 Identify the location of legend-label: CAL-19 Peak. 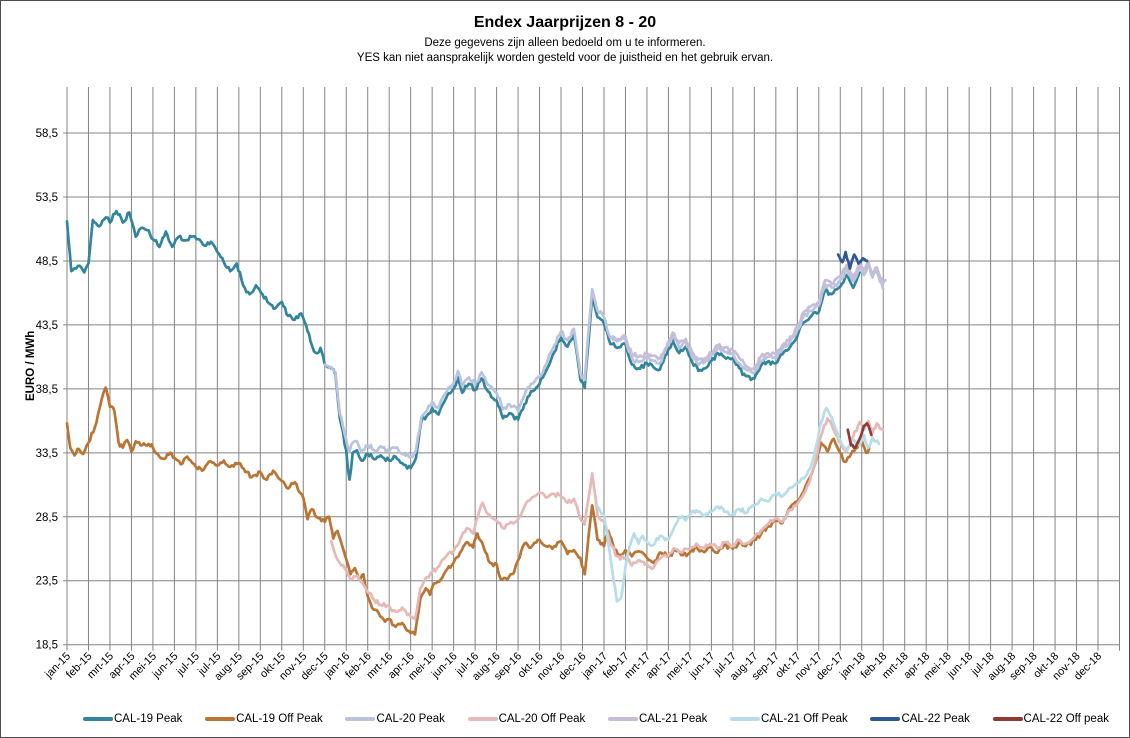
(148, 719).